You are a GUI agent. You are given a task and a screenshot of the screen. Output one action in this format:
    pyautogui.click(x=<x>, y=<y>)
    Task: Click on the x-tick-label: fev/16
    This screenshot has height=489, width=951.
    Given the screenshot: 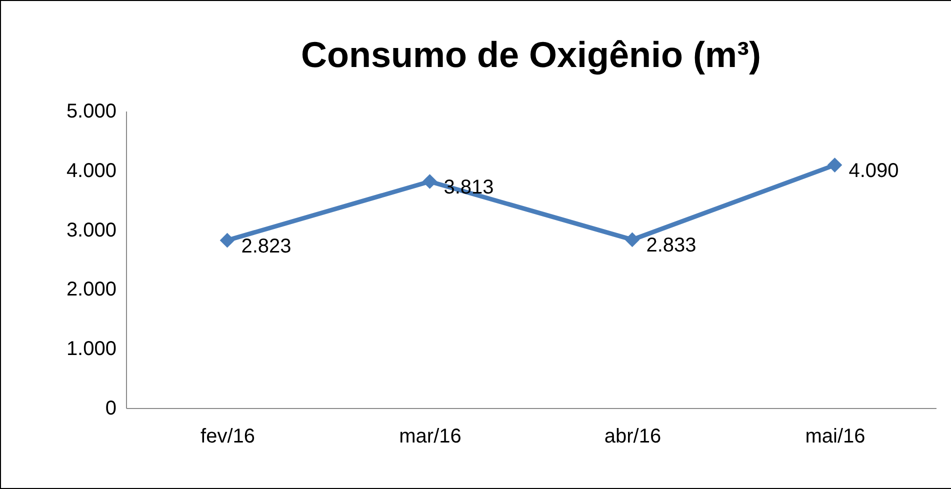 What is the action you would take?
    pyautogui.click(x=227, y=437)
    